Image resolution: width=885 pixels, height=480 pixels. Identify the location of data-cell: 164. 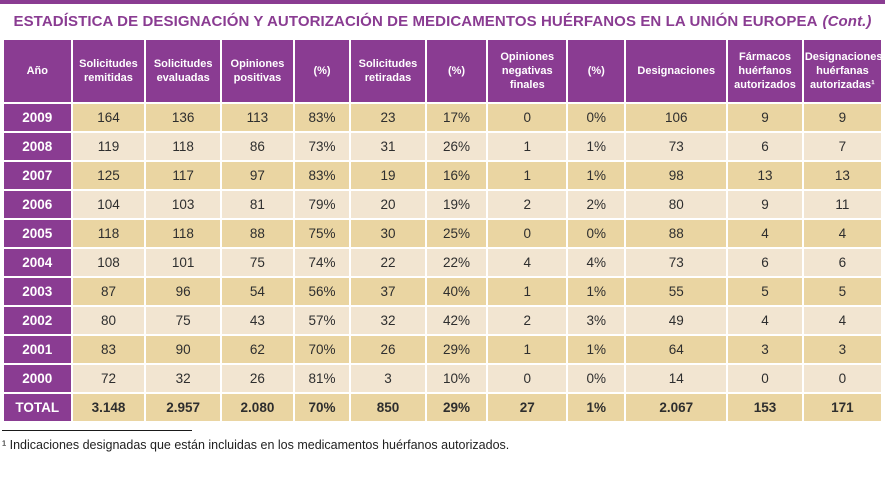
(108, 117).